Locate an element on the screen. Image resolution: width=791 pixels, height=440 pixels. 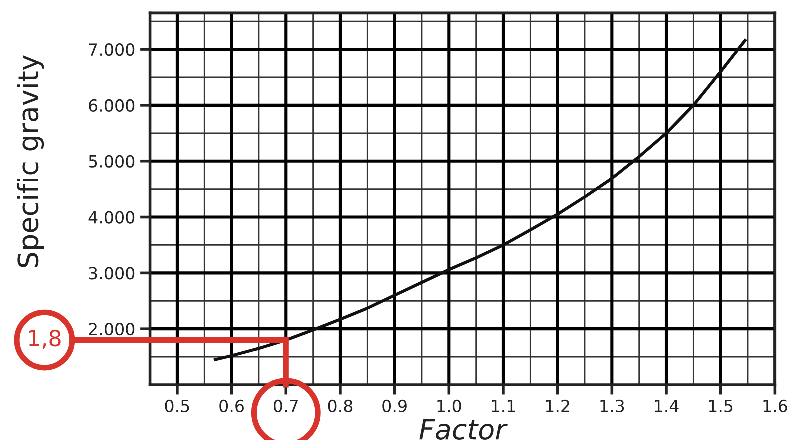
y-axis-title: Specific gravity is located at coordinates (30, 162).